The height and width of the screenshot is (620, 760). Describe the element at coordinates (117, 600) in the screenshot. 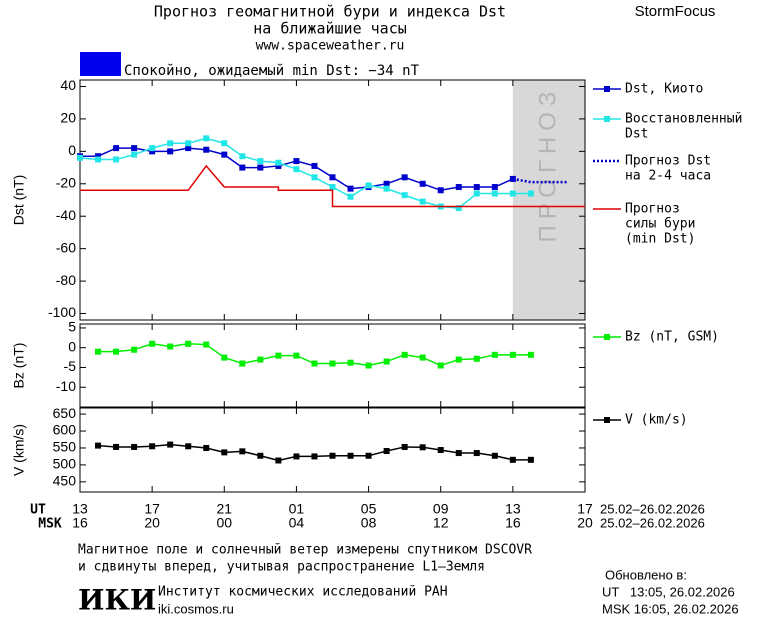

I see `logo: ИКИ` at that location.